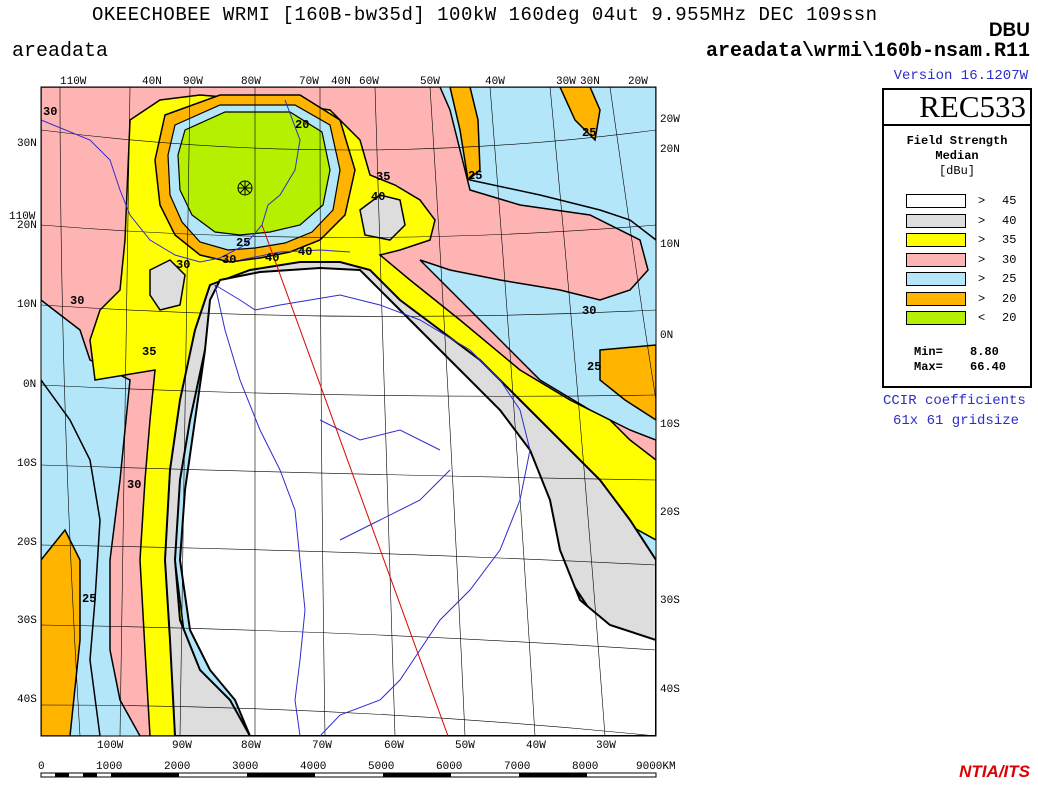  Describe the element at coordinates (1009, 201) in the screenshot. I see `legend-value: 45` at that location.